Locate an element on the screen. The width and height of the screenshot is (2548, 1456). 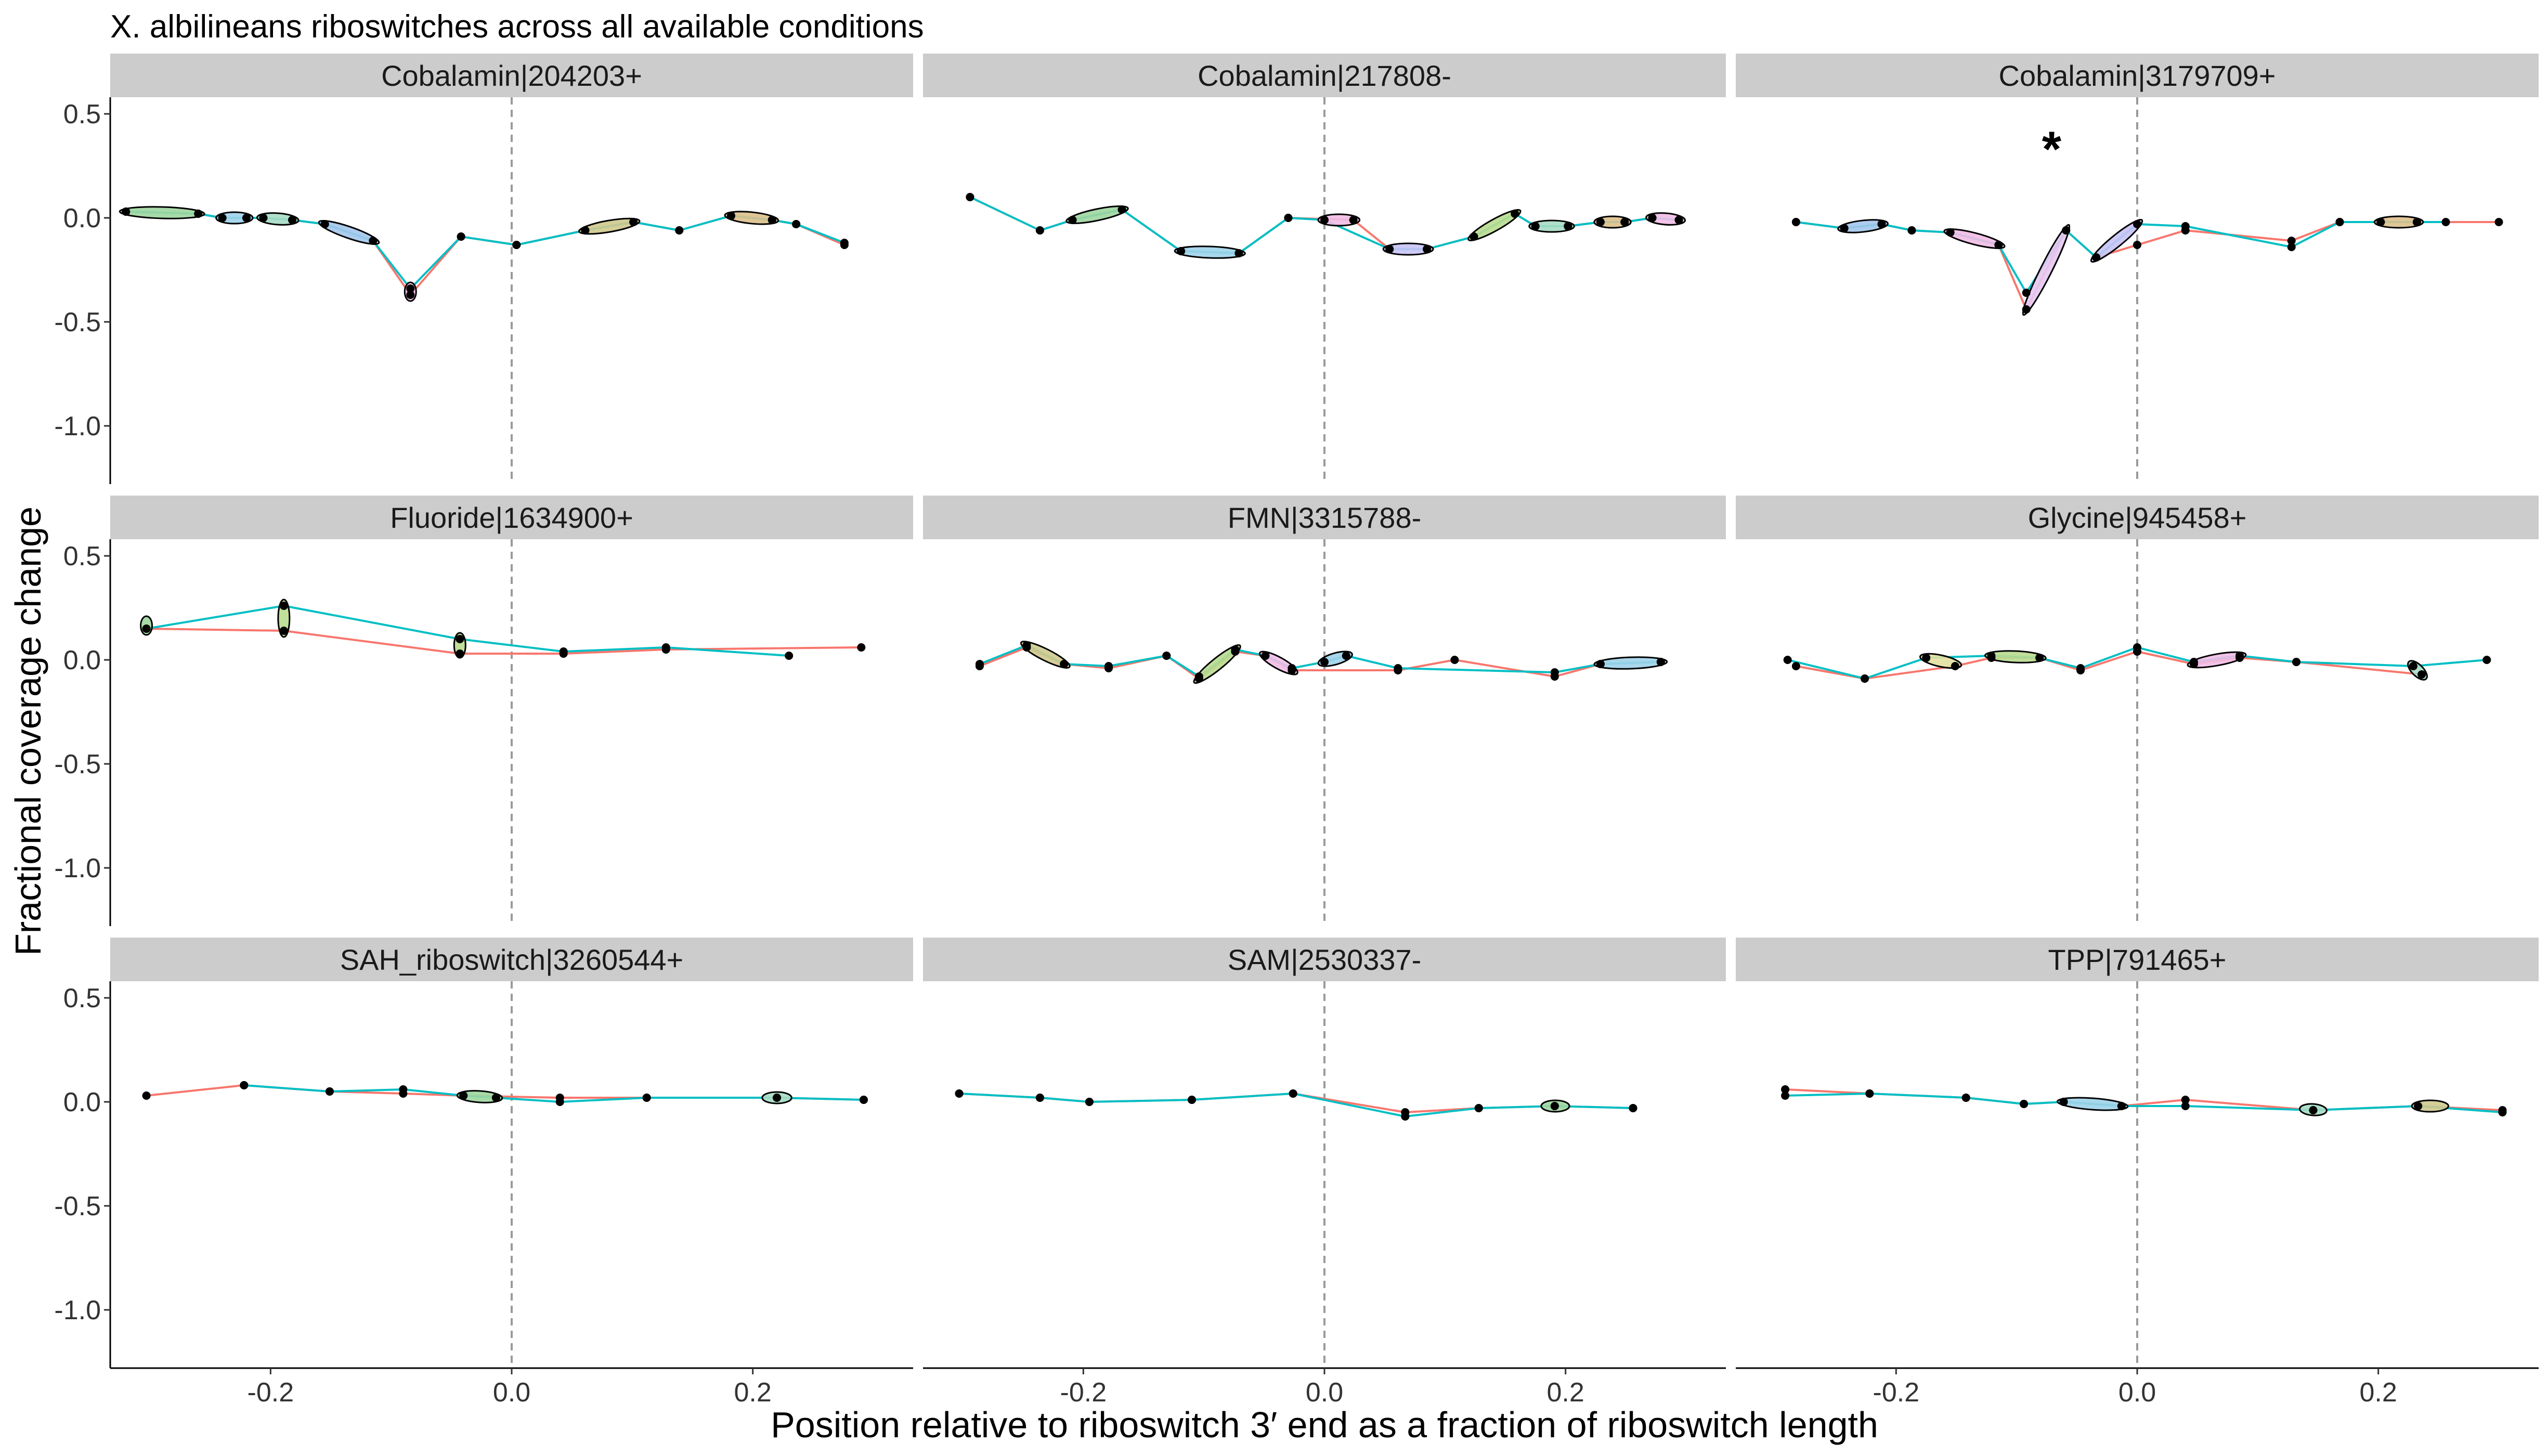
x-tick-label: 0.0 is located at coordinates (512, 1392).